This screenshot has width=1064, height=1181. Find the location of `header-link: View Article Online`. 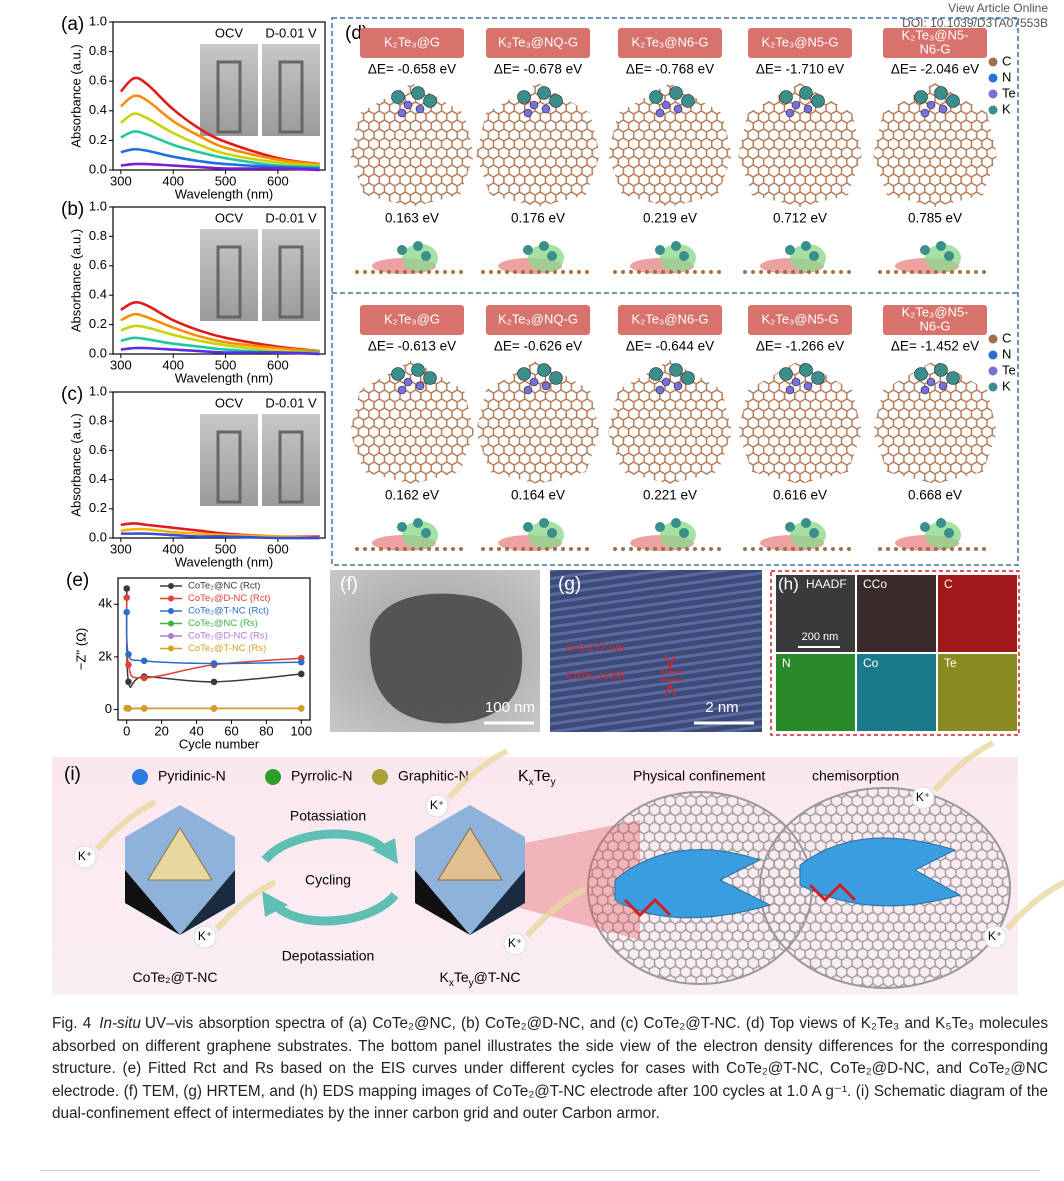

header-link: View Article Online is located at coordinates (998, 8).